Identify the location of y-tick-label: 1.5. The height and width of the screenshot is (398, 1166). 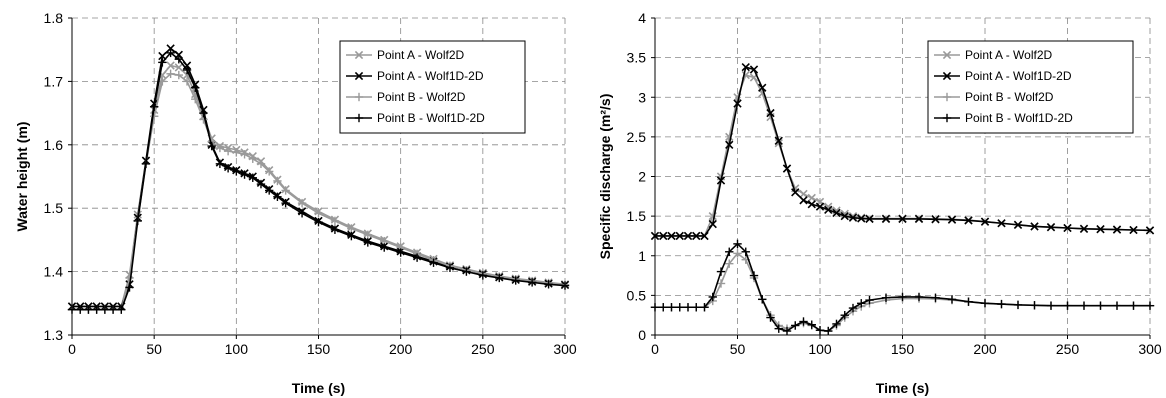
(54, 208).